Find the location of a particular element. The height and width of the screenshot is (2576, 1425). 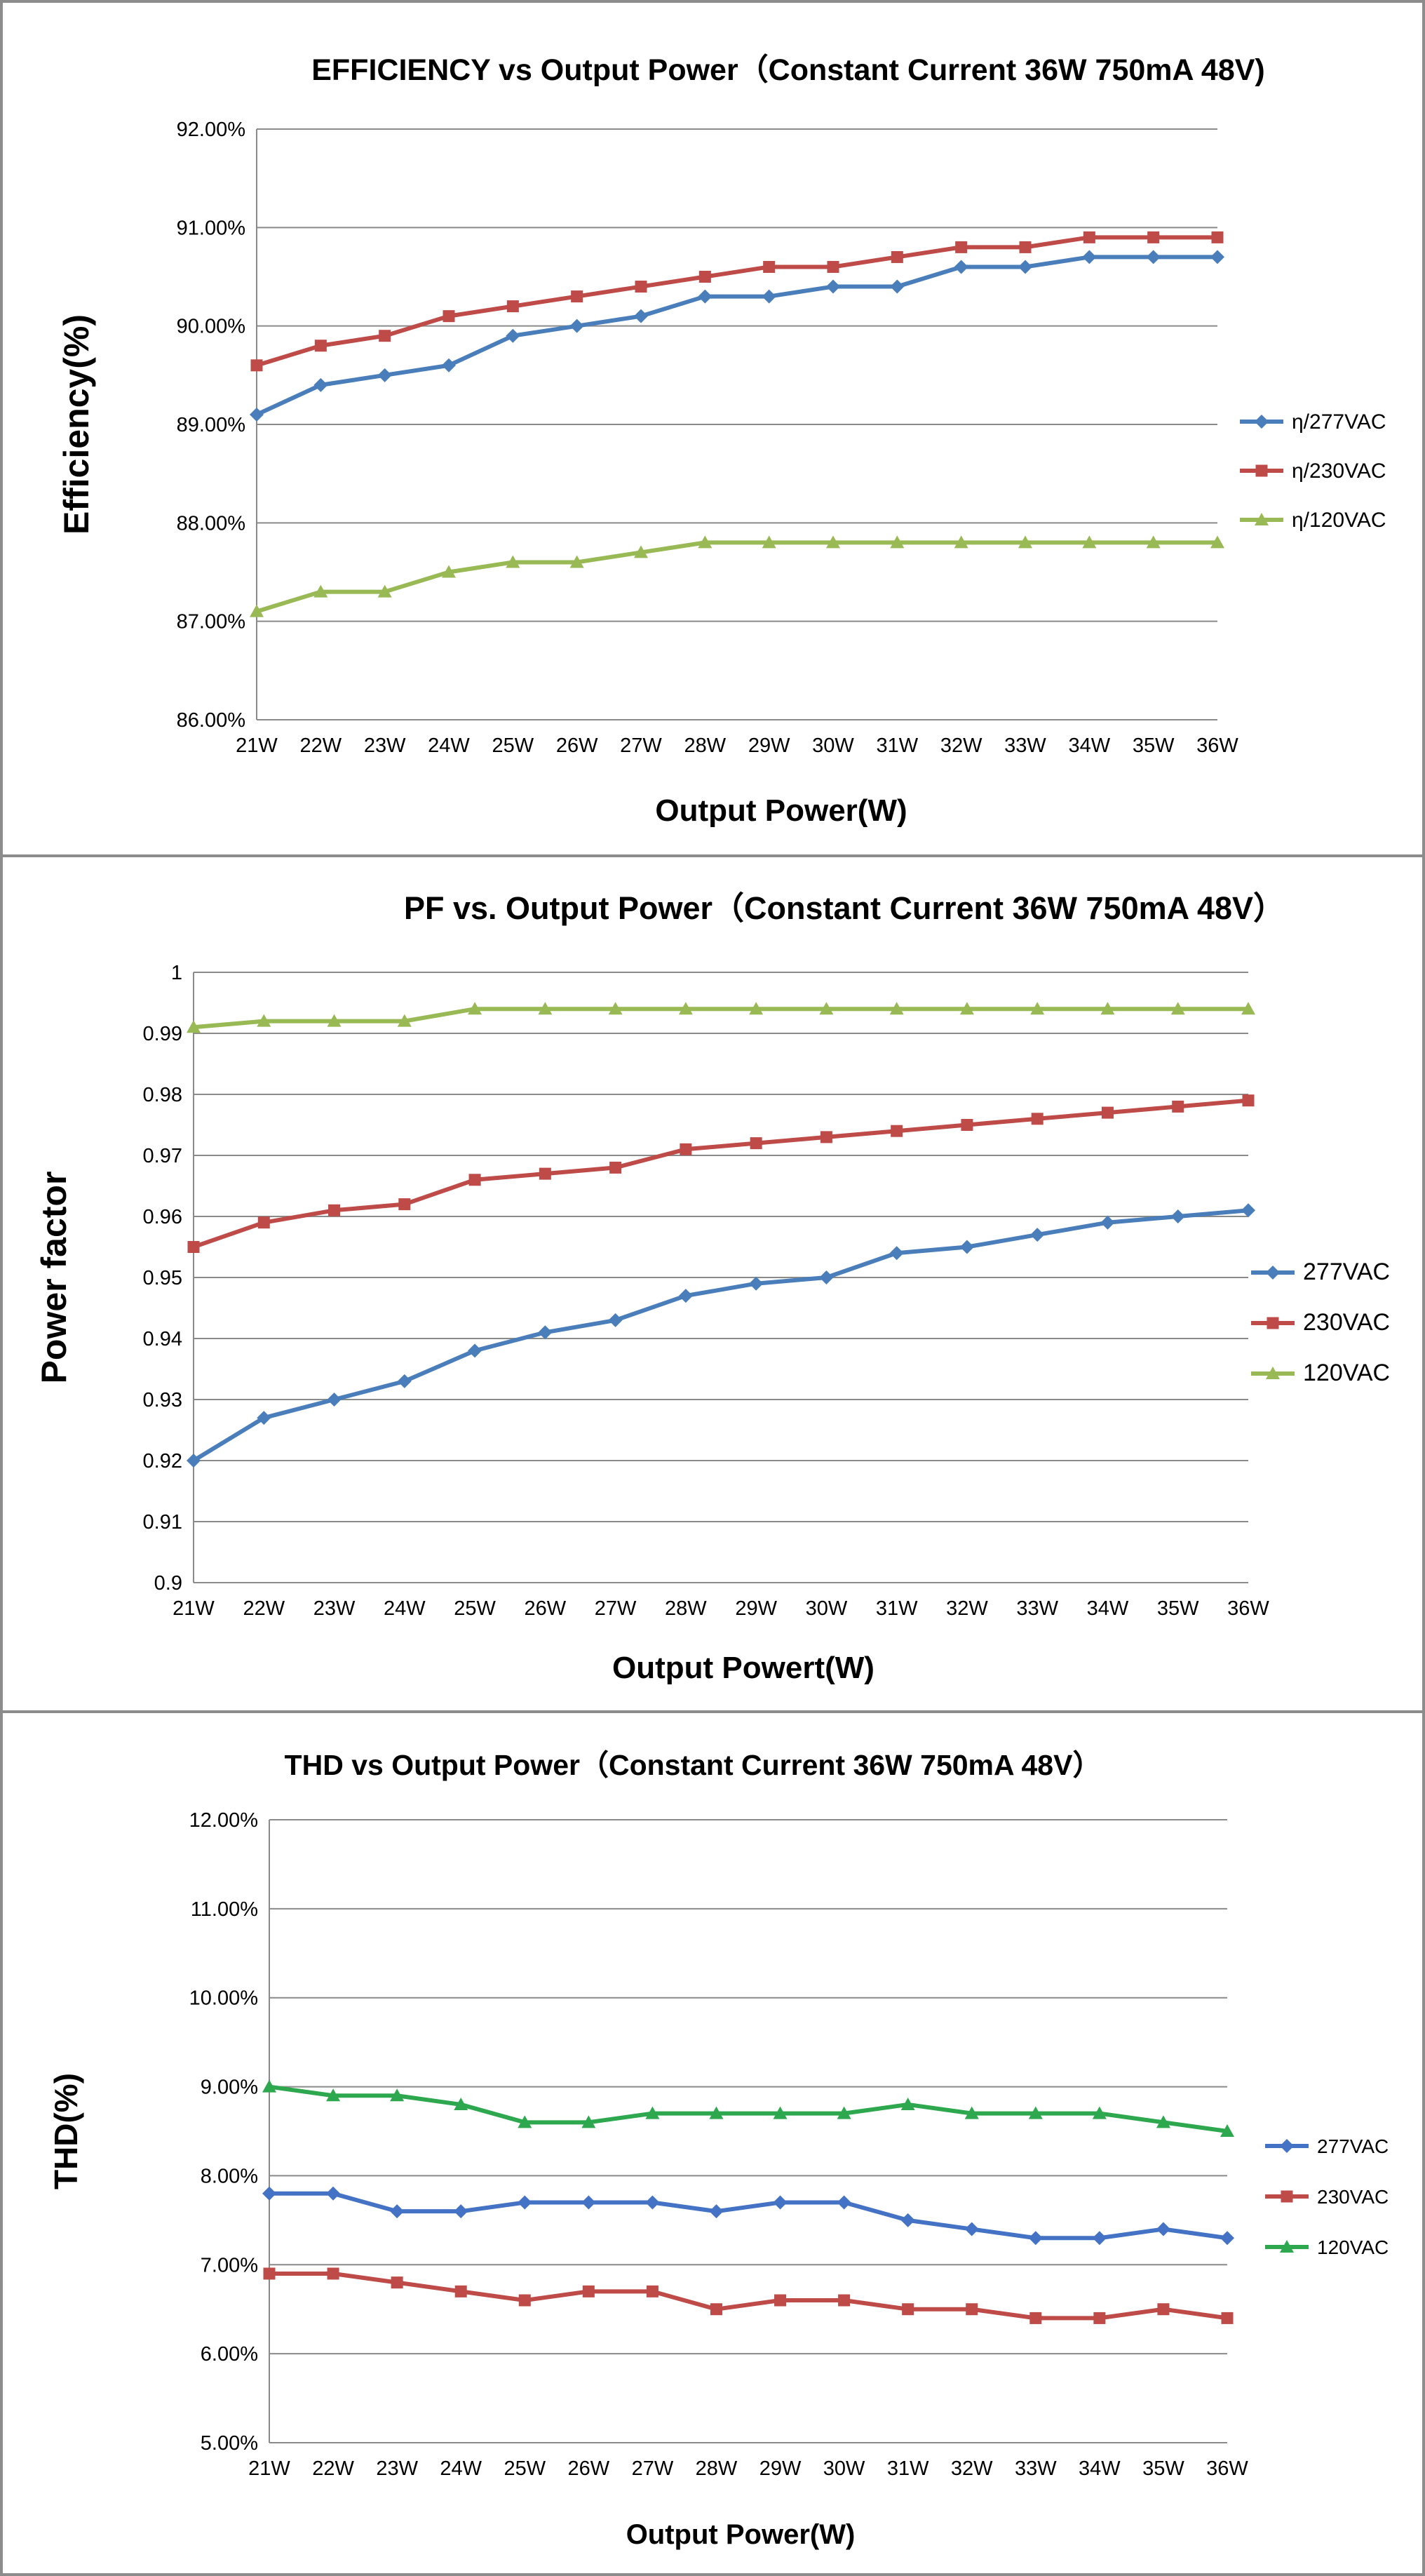

y-tick-label: 89.00% is located at coordinates (211, 425).